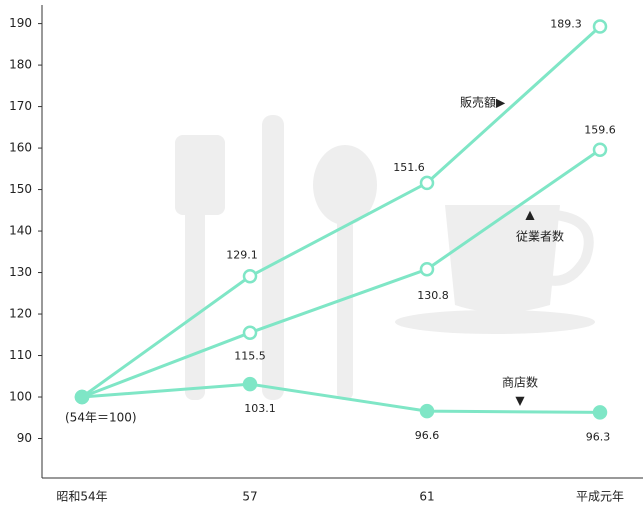 Image resolution: width=643 pixels, height=512 pixels. I want to click on data-label: 159.6, so click(600, 130).